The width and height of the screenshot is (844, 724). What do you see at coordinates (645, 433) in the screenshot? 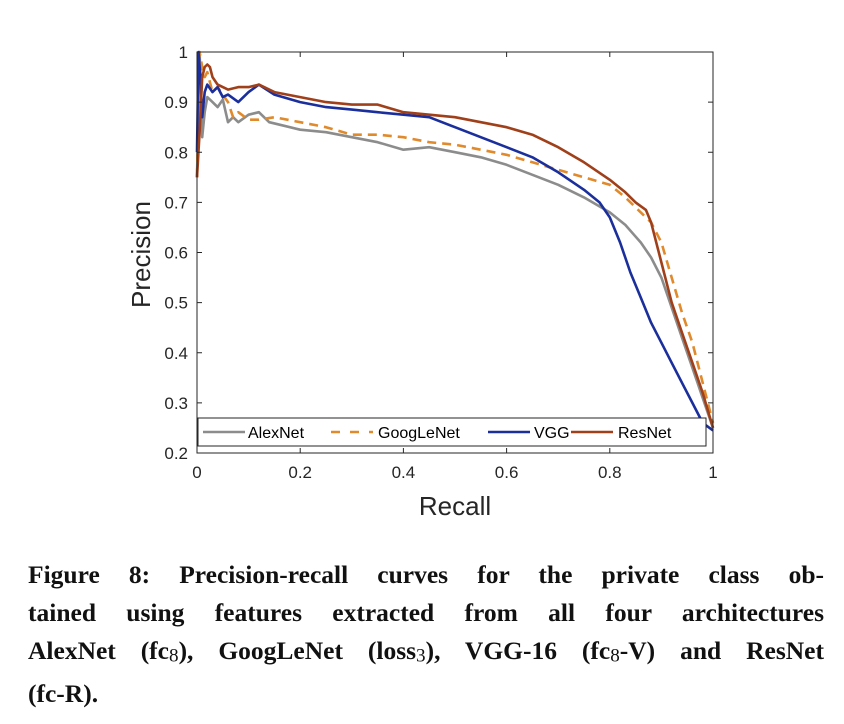
I see `legend-label-resnet: ResNet` at bounding box center [645, 433].